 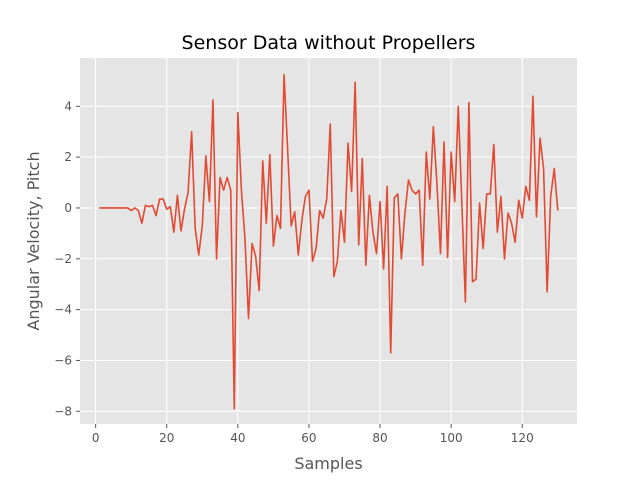 I want to click on x-tick-label: 60, so click(x=308, y=438).